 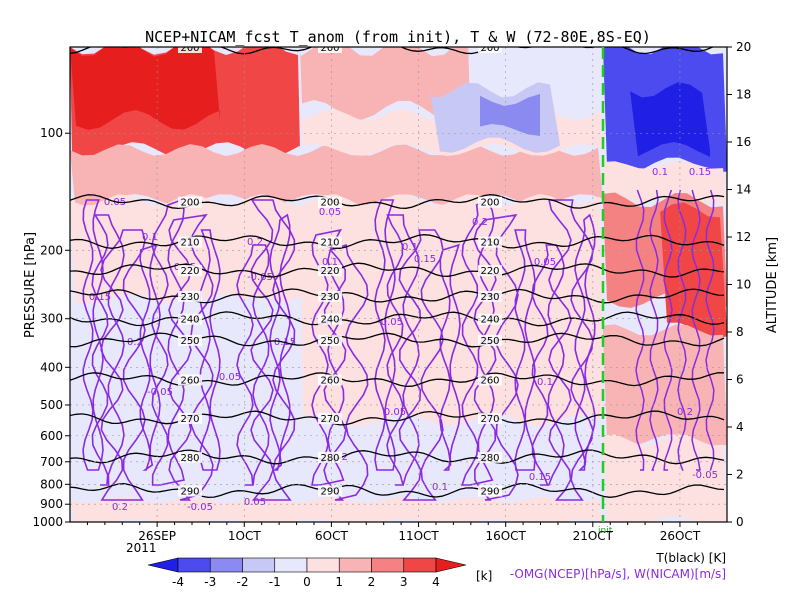 What do you see at coordinates (178, 582) in the screenshot?
I see `colorbar-tick-label: -4` at bounding box center [178, 582].